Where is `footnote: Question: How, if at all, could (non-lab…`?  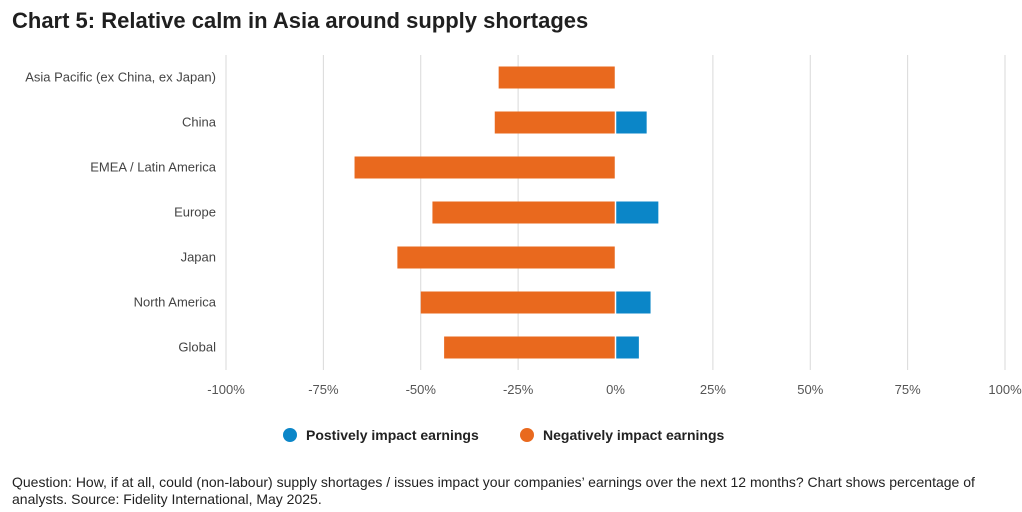 footnote: Question: How, if at all, could (non-lab… is located at coordinates (493, 490).